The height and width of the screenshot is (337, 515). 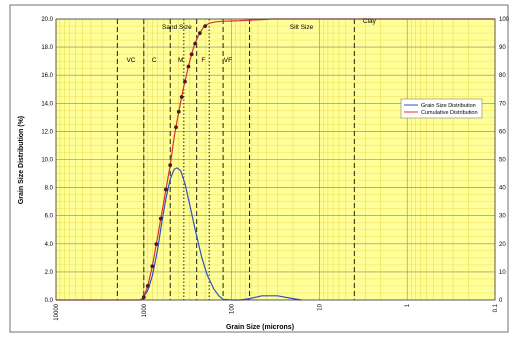 I want to click on legend-box, so click(x=441, y=108).